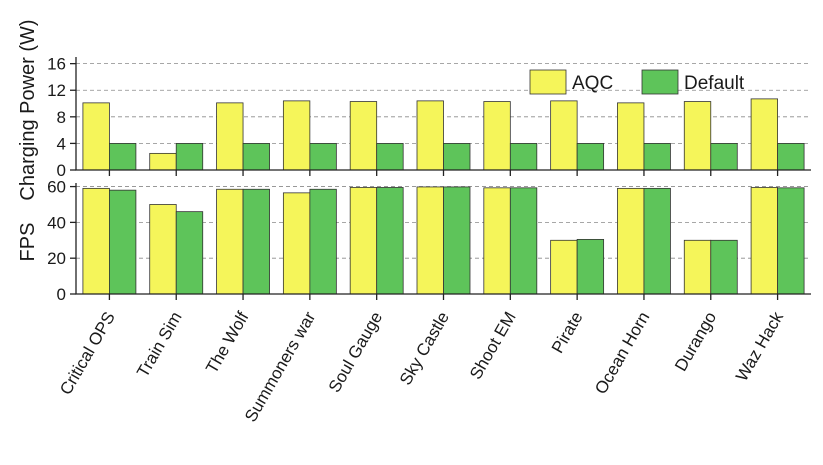  I want to click on category-label-4: Soul Gauge, so click(355, 352).